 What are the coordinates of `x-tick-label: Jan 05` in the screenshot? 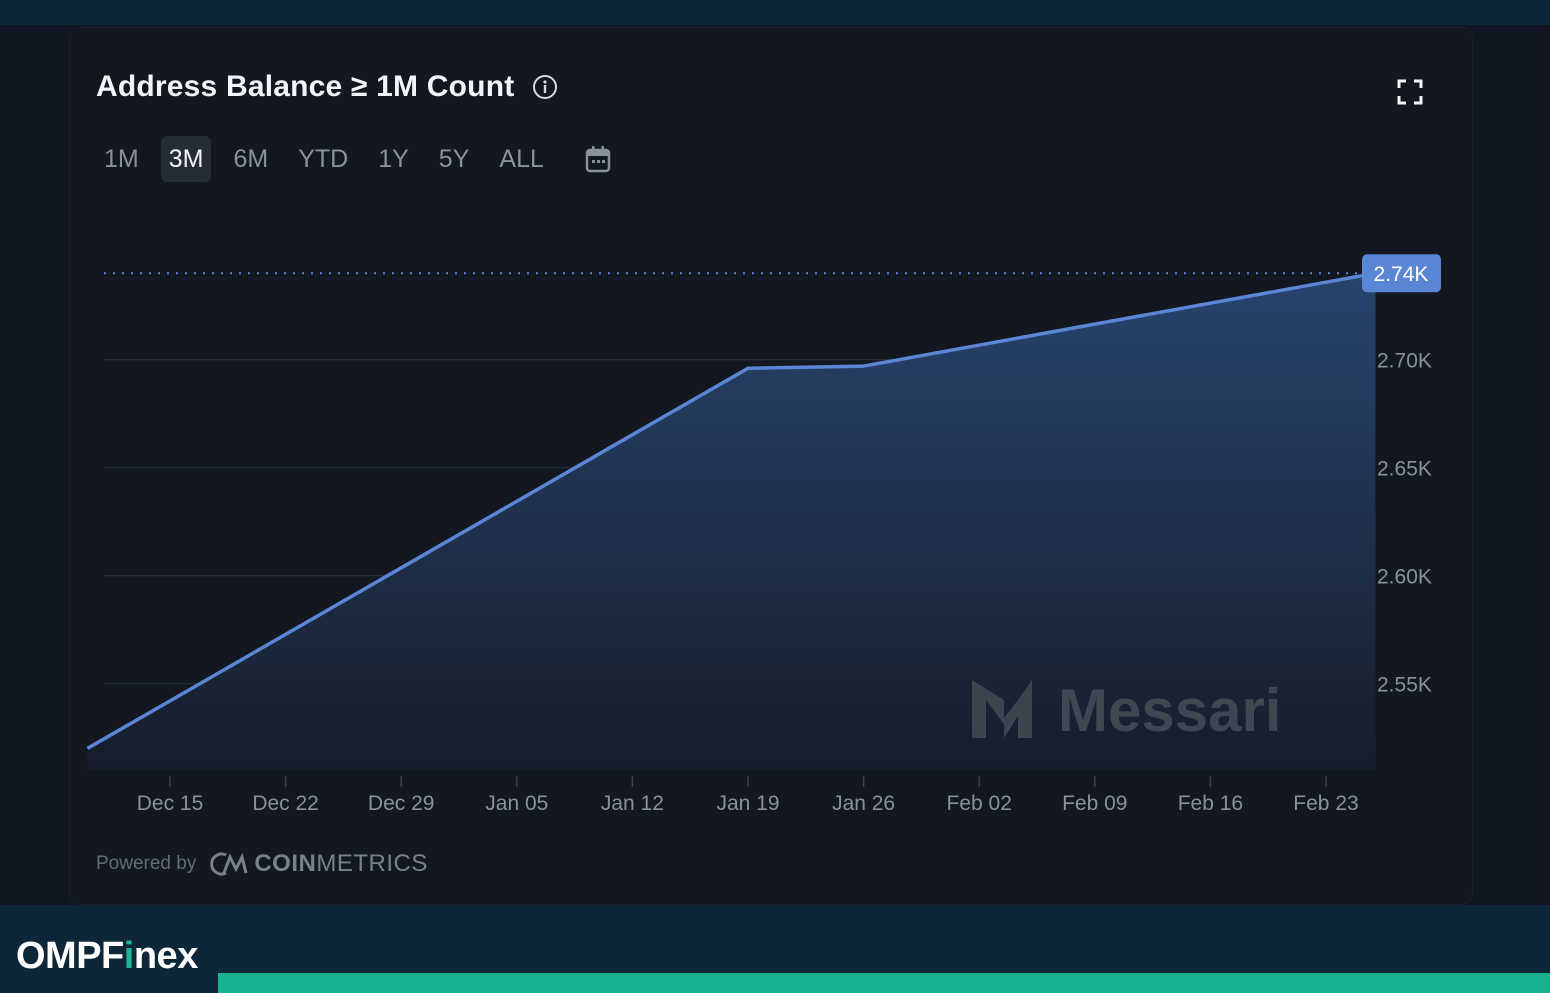 It's located at (516, 803).